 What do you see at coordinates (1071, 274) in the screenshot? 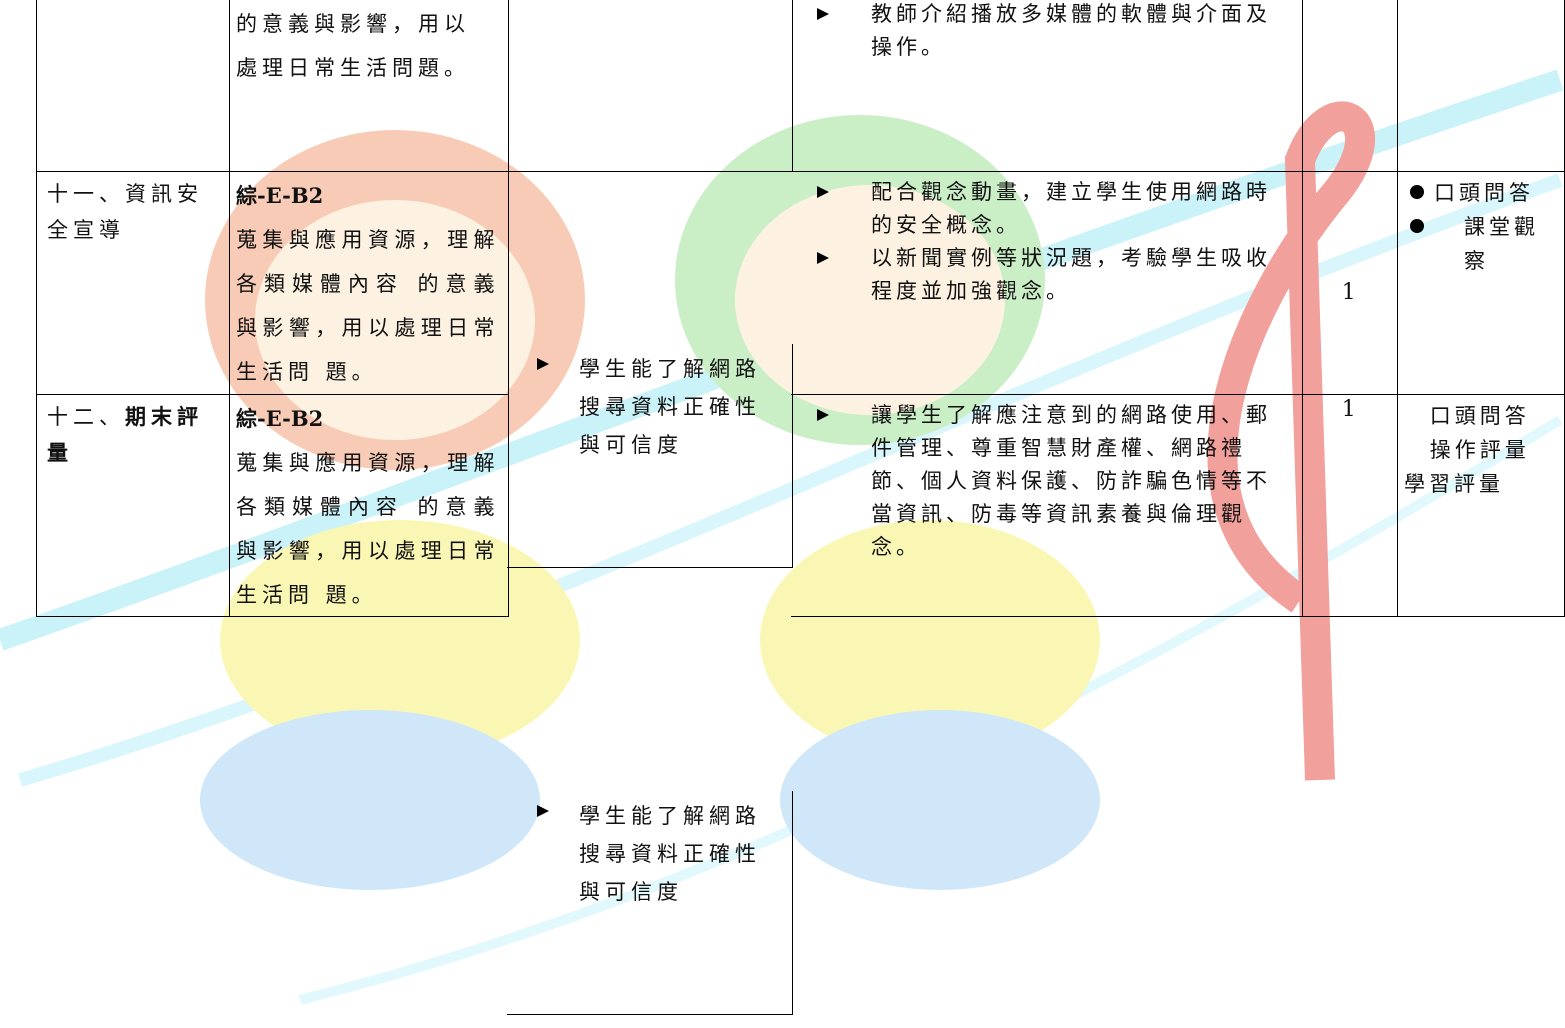
I see `activity: 以新聞實例等狀況題，考驗學生吸收程度並加強觀念。` at bounding box center [1071, 274].